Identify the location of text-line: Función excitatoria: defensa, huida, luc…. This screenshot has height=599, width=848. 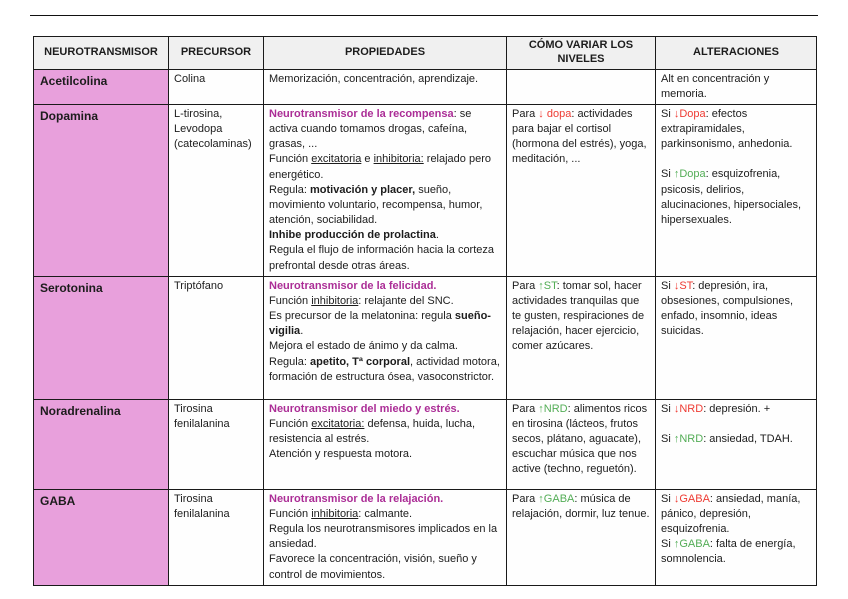
(385, 432).